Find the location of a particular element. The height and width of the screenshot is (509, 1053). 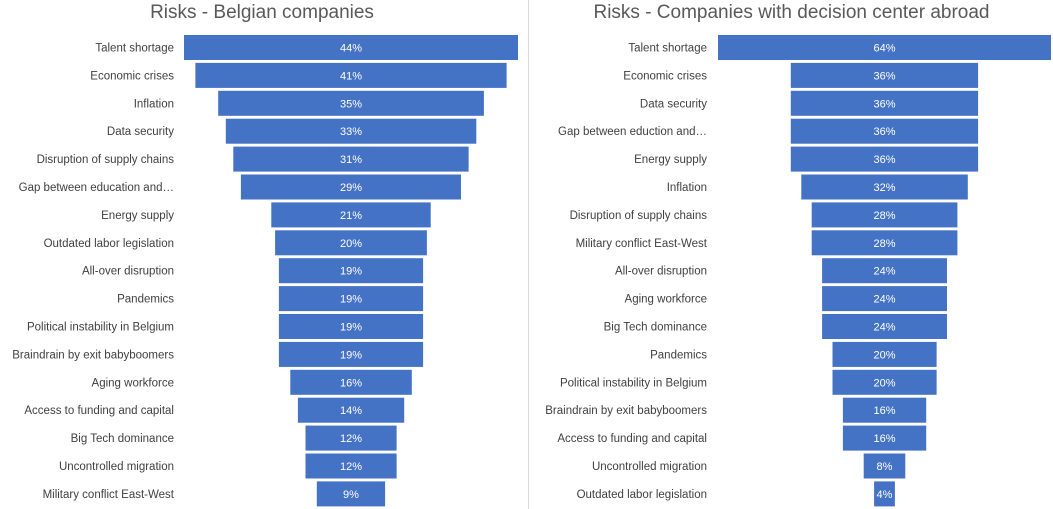

value-label: 64% is located at coordinates (884, 49).